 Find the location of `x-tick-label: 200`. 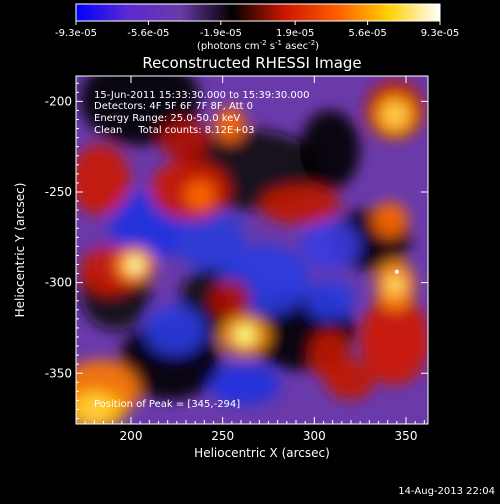

x-tick-label: 200 is located at coordinates (131, 436).